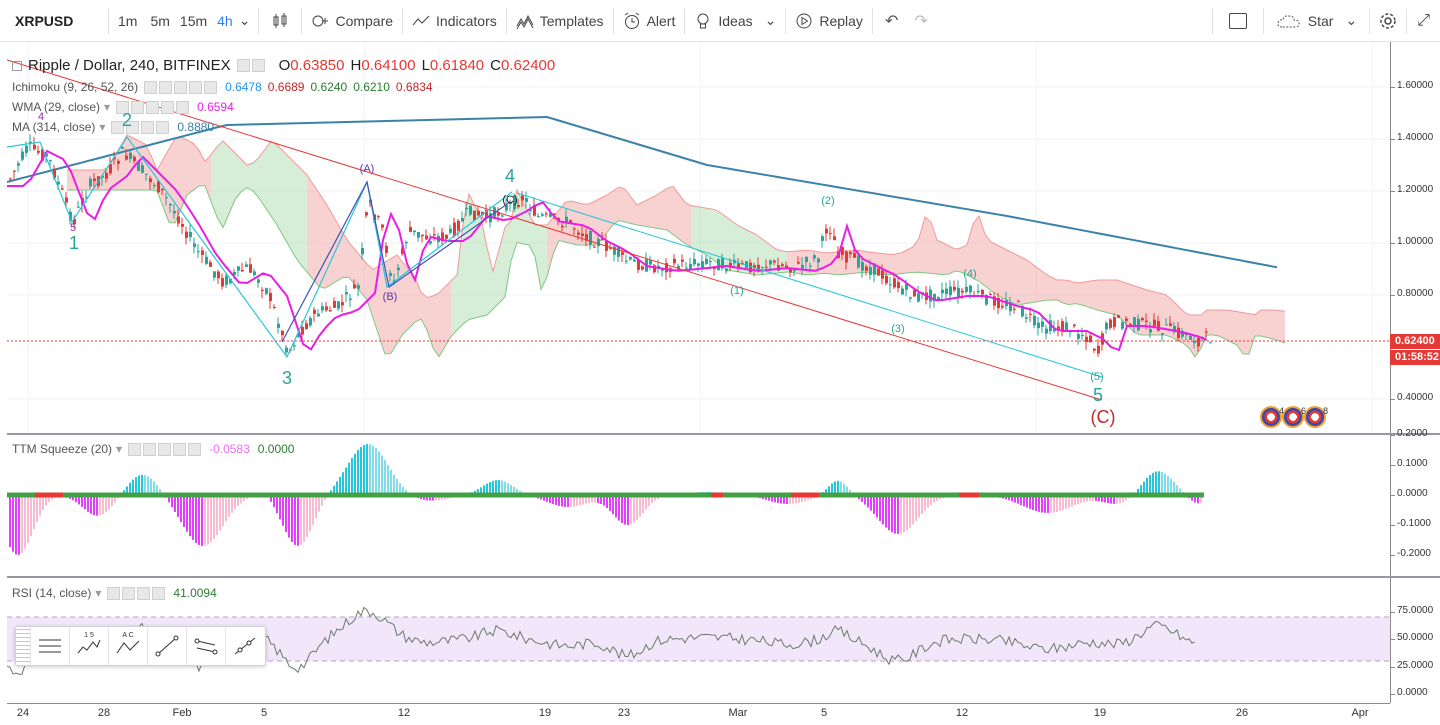  Describe the element at coordinates (73, 228) in the screenshot. I see `wave-sublabel-5: 5` at that location.